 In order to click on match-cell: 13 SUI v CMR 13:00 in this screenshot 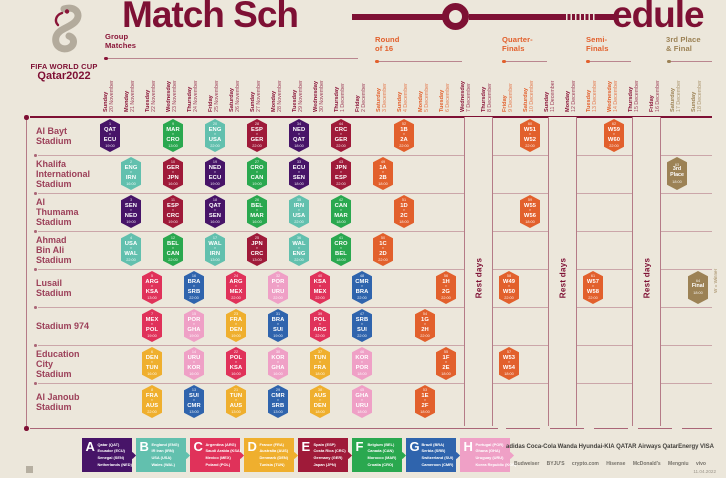, I will do `click(194, 401)`.